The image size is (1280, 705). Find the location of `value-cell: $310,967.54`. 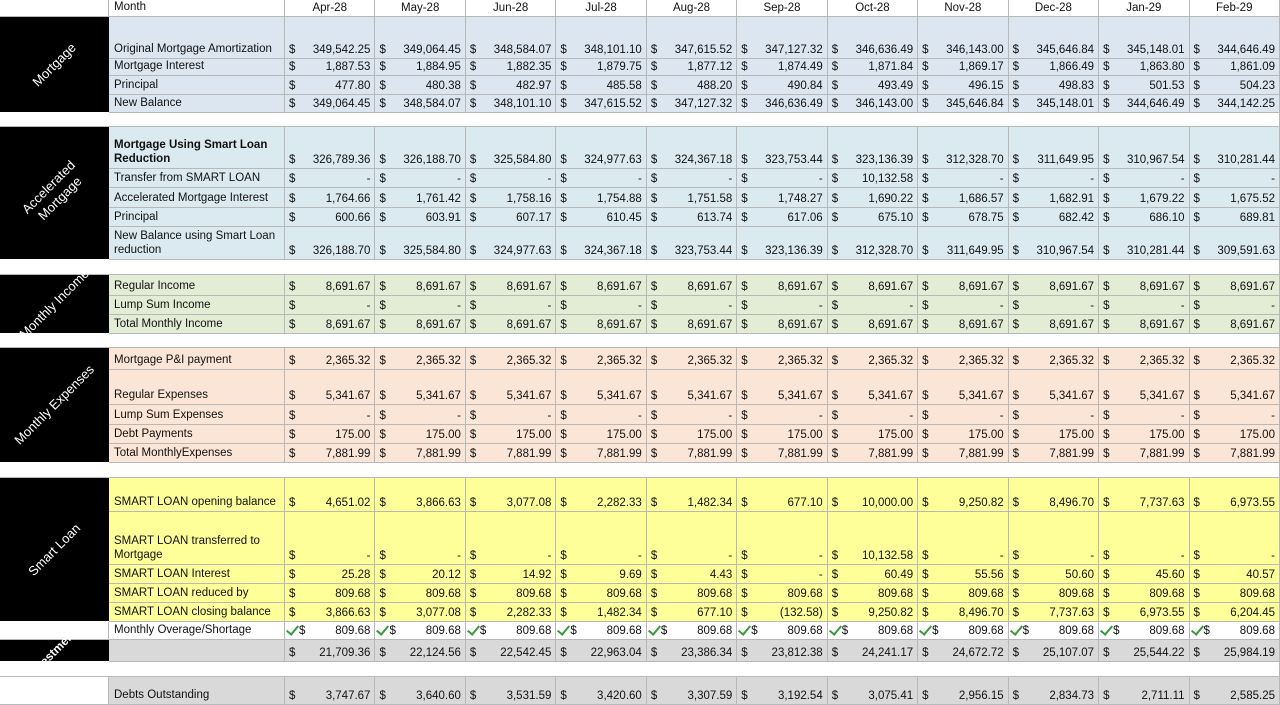

value-cell: $310,967.54 is located at coordinates (1144, 148).